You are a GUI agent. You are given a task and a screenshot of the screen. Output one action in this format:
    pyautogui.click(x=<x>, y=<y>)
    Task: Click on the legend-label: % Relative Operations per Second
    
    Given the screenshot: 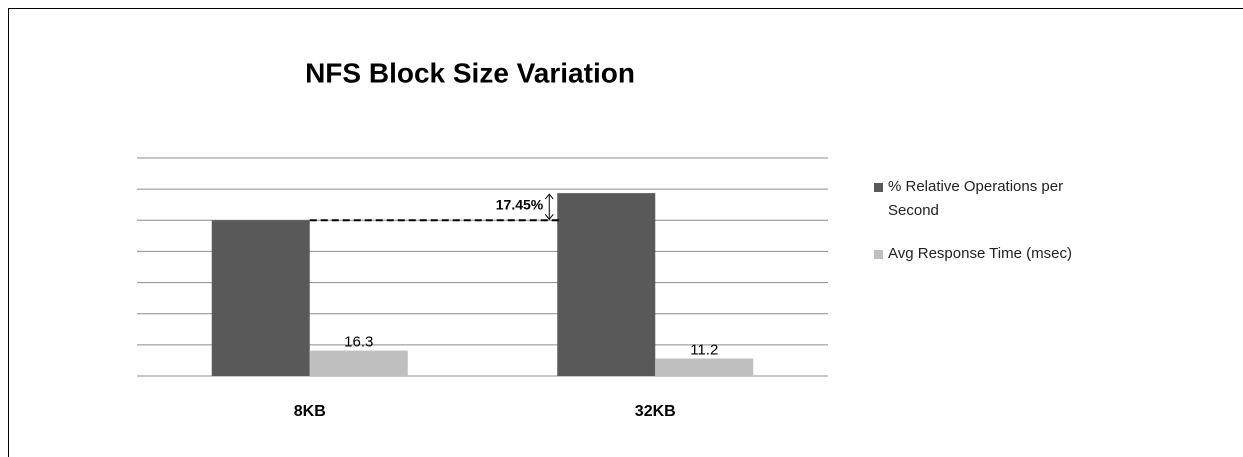 What is the action you would take?
    pyautogui.click(x=976, y=198)
    